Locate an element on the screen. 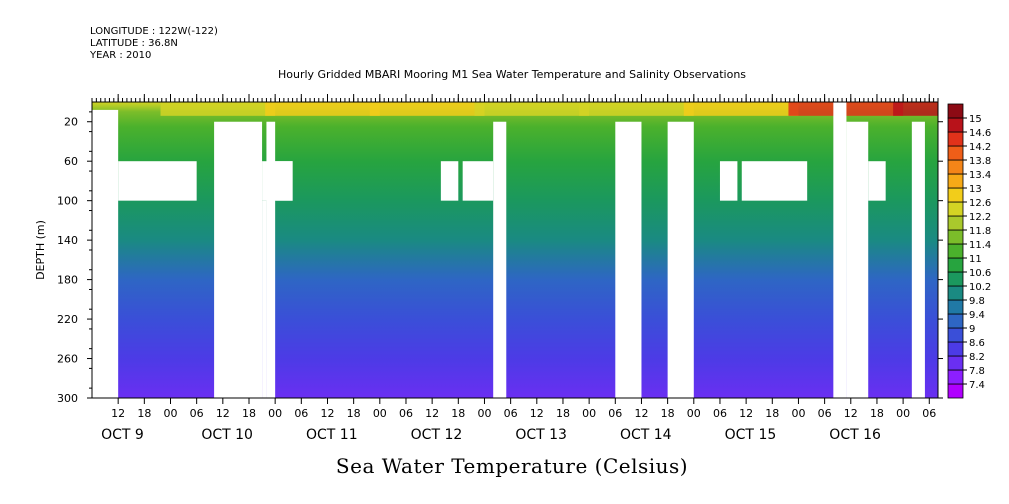 Image resolution: width=1009 pixels, height=504 pixels. x-day-label: OCT 14 is located at coordinates (646, 435).